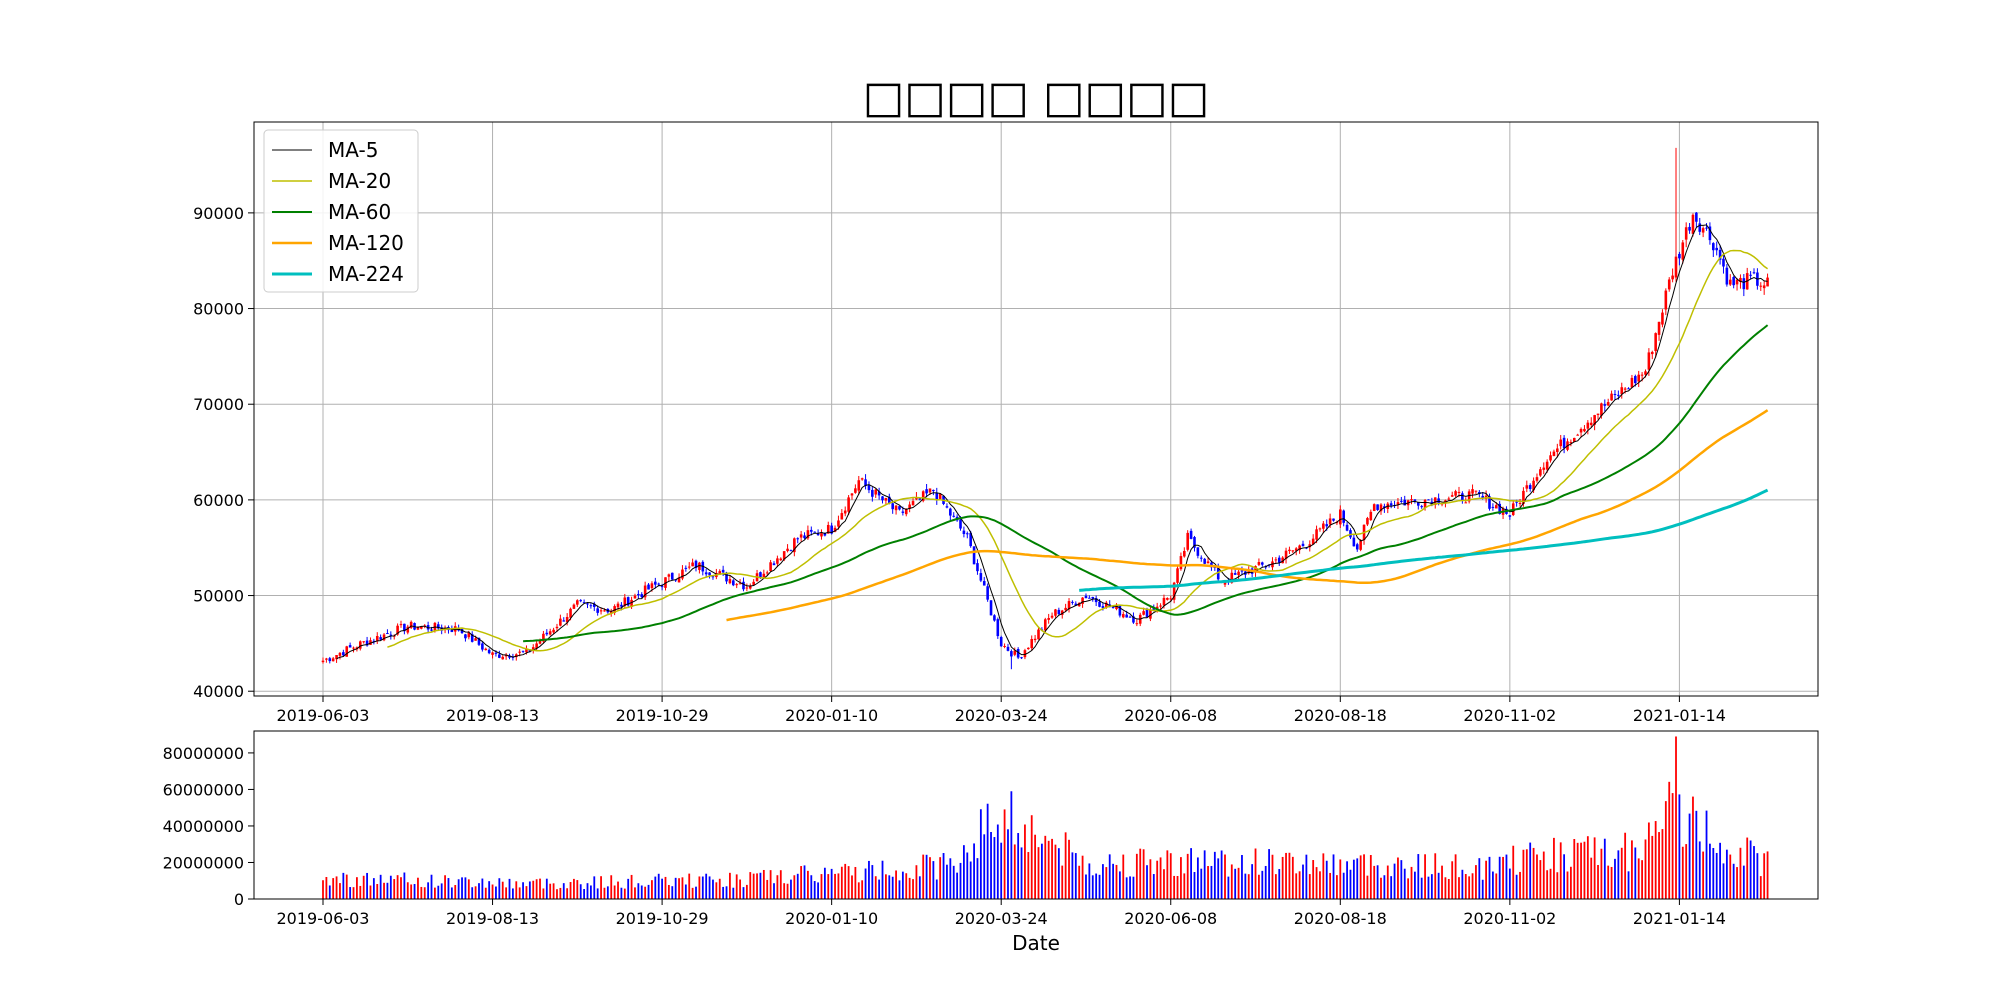 This screenshot has height=1004, width=2000. I want to click on price-x-tick-label-0: 2019-06-03, so click(323, 715).